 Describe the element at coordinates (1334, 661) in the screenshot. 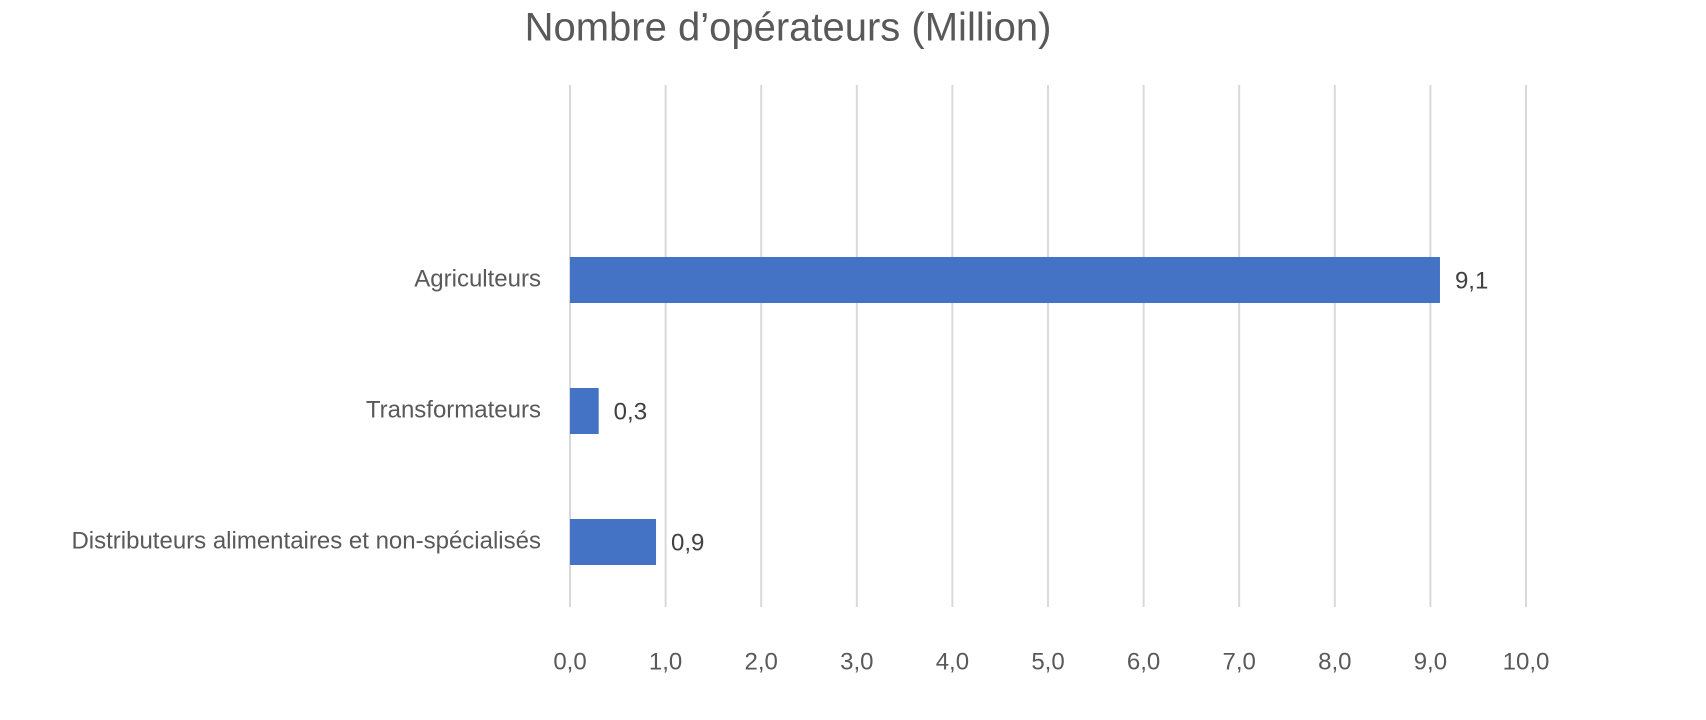

I see `x-tick-label: 8,0` at that location.